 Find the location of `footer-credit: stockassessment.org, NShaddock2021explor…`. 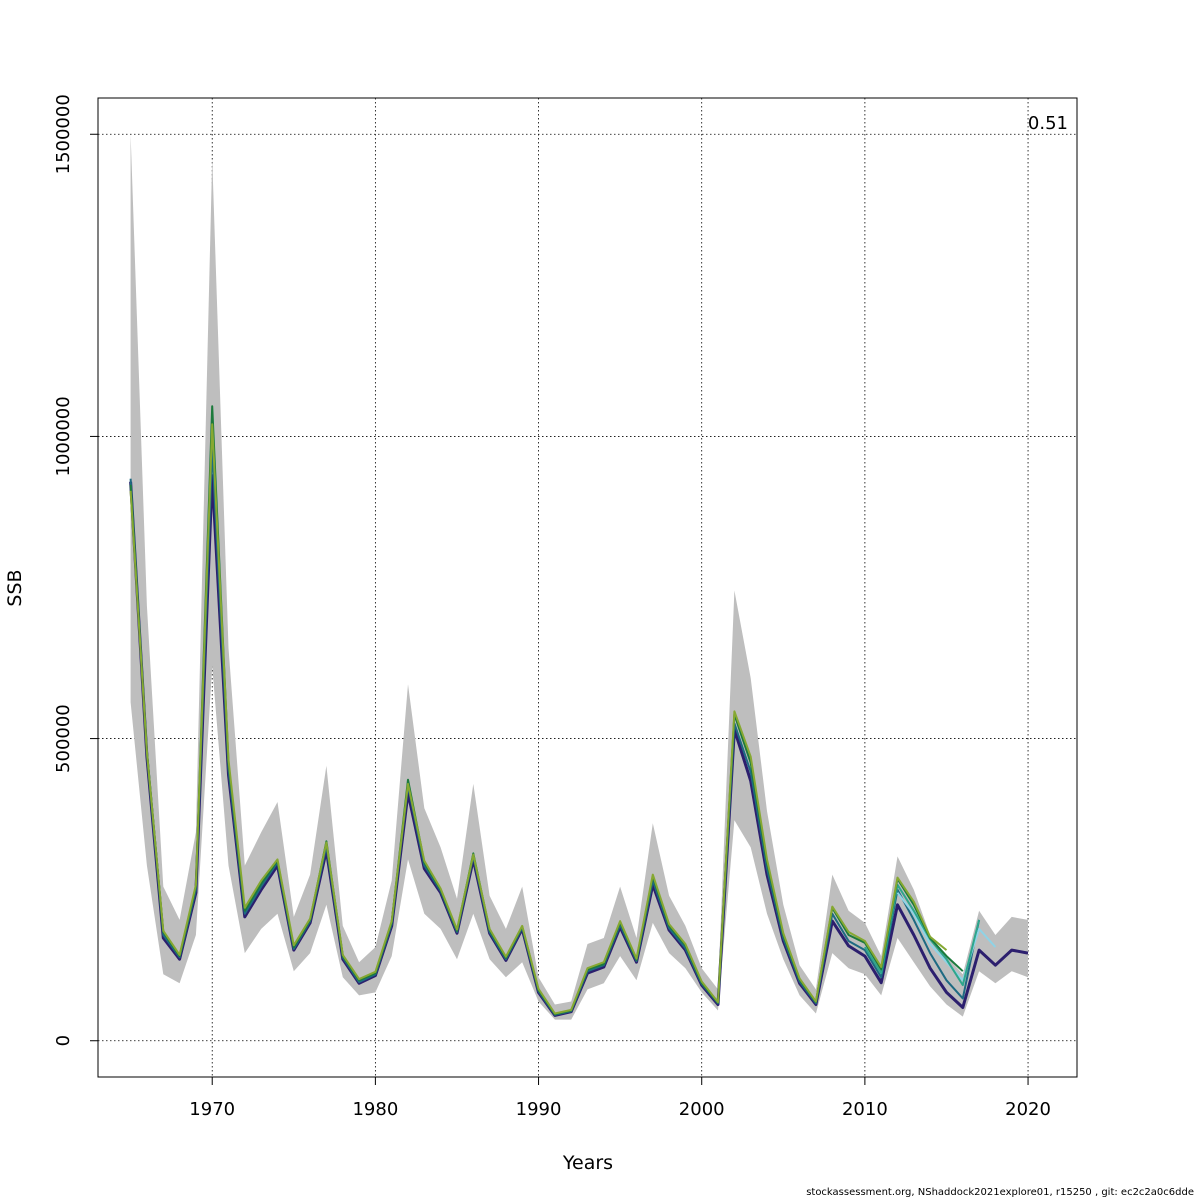

footer-credit: stockassessment.org, NShaddock2021explor… is located at coordinates (1000, 1192).